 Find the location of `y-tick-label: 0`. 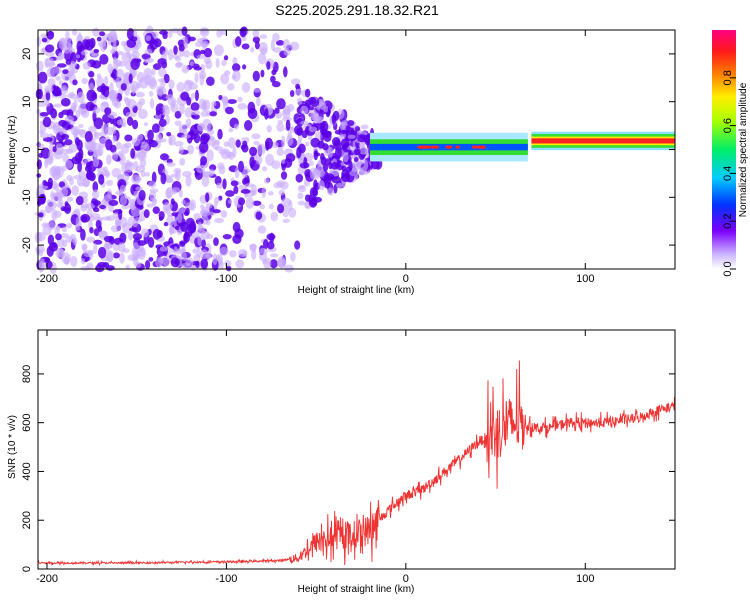

y-tick-label: 0 is located at coordinates (27, 569).